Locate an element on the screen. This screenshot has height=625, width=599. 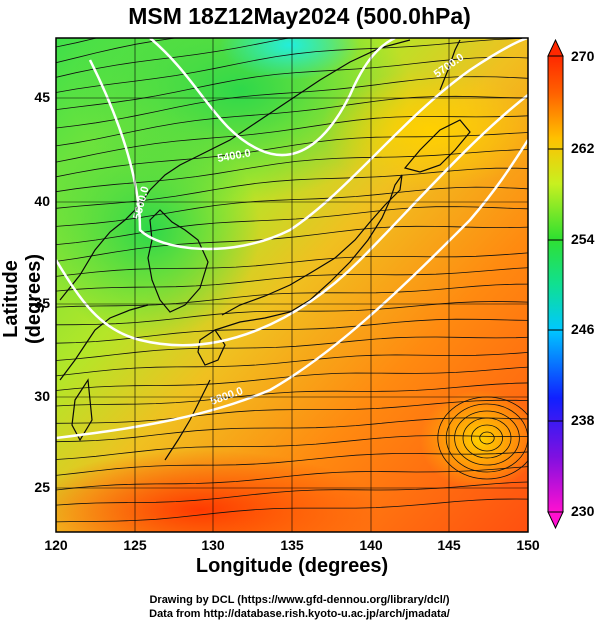
y-tick-30: 30 is located at coordinates (42, 396).